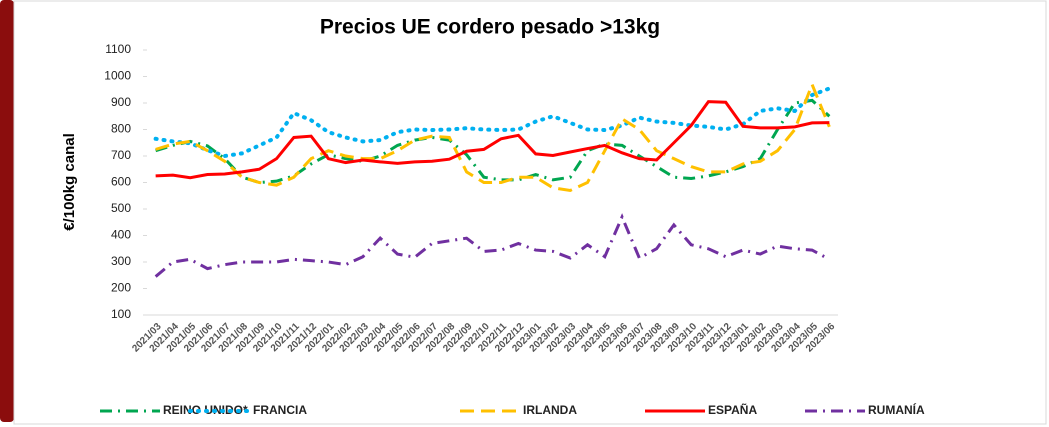  Describe the element at coordinates (7, 211) in the screenshot. I see `side-bar` at that location.